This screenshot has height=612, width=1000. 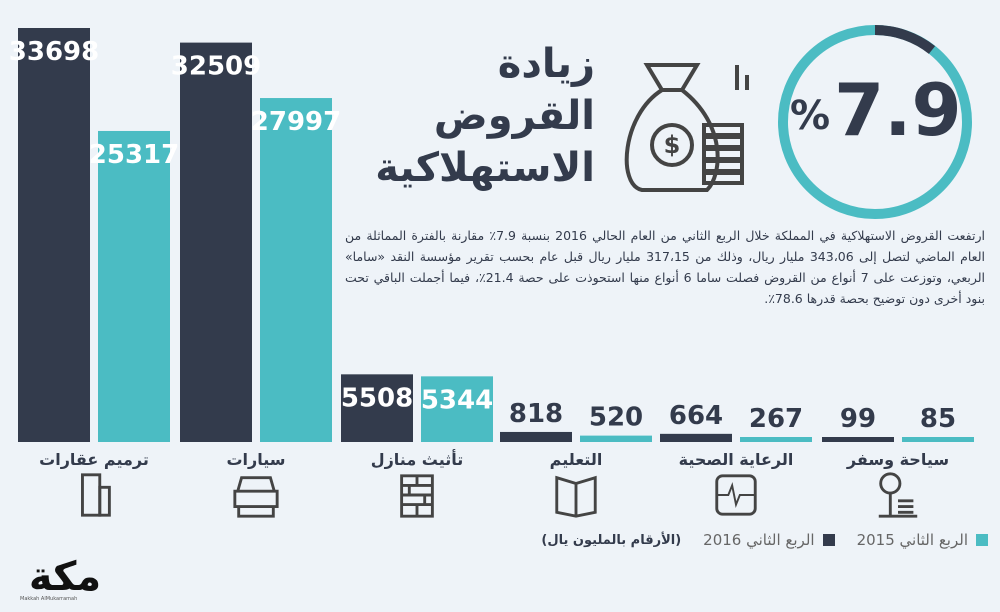 I want to click on category-label: التعليم, so click(x=576, y=459).